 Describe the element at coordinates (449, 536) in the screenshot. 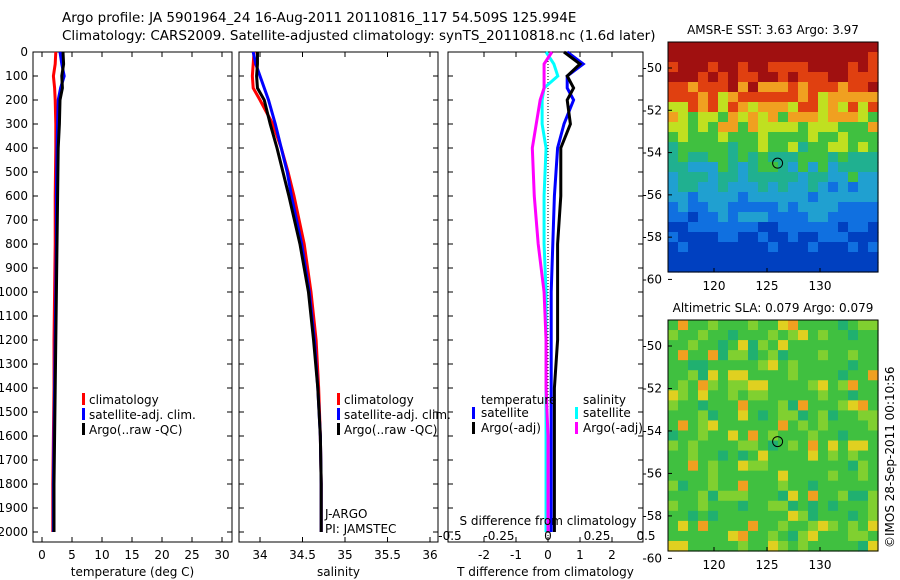

I see `x2tick-label: -0.5` at that location.